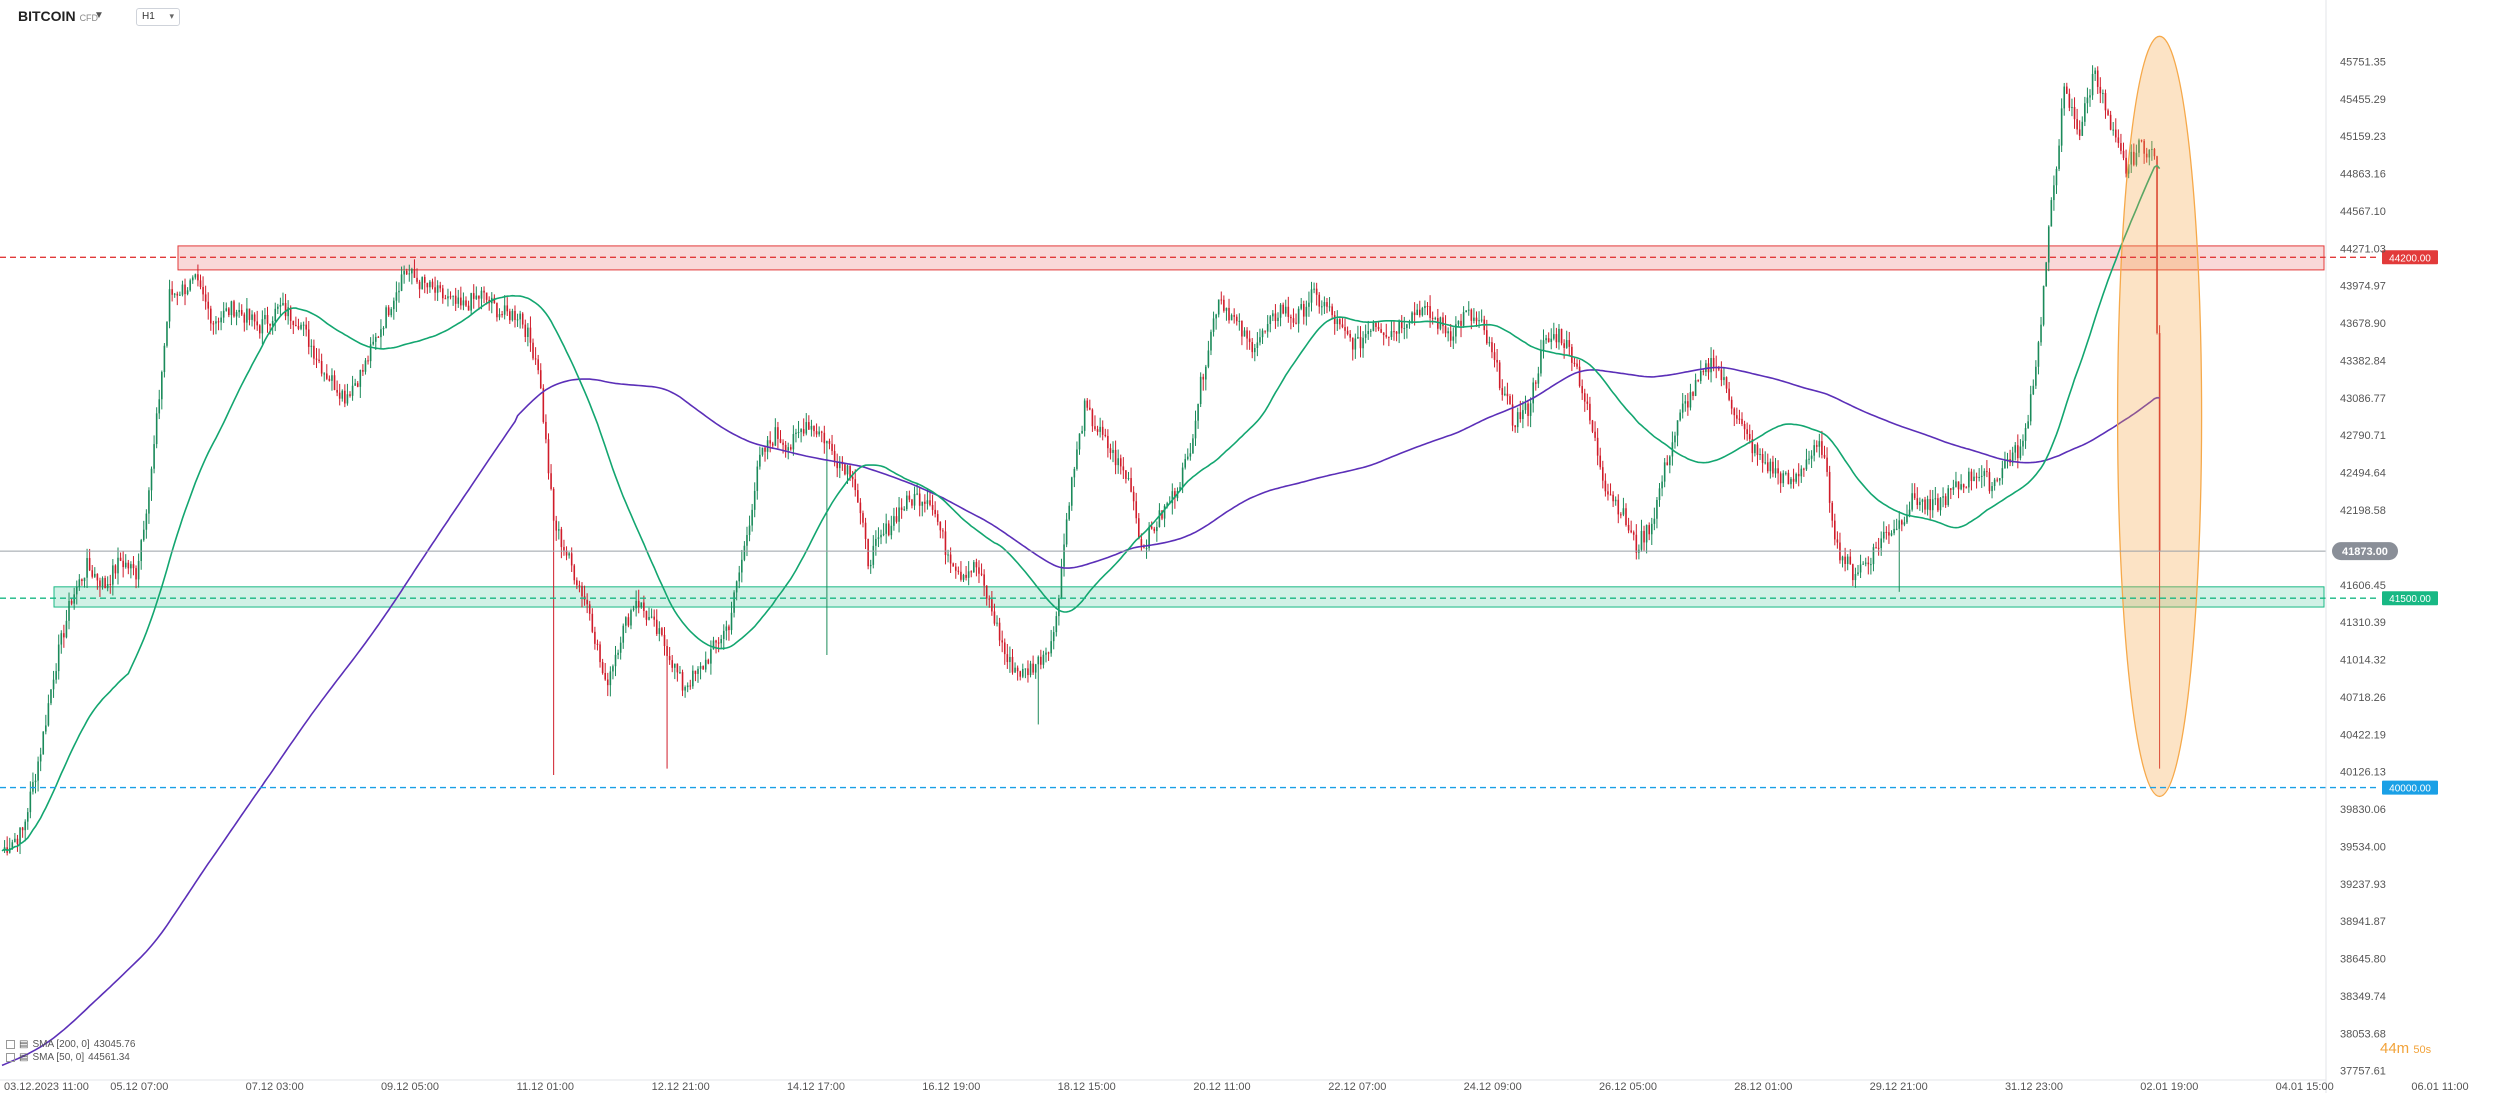 The image size is (2506, 1093). Describe the element at coordinates (2363, 287) in the screenshot. I see `price-tick-label: 43974.97` at that location.